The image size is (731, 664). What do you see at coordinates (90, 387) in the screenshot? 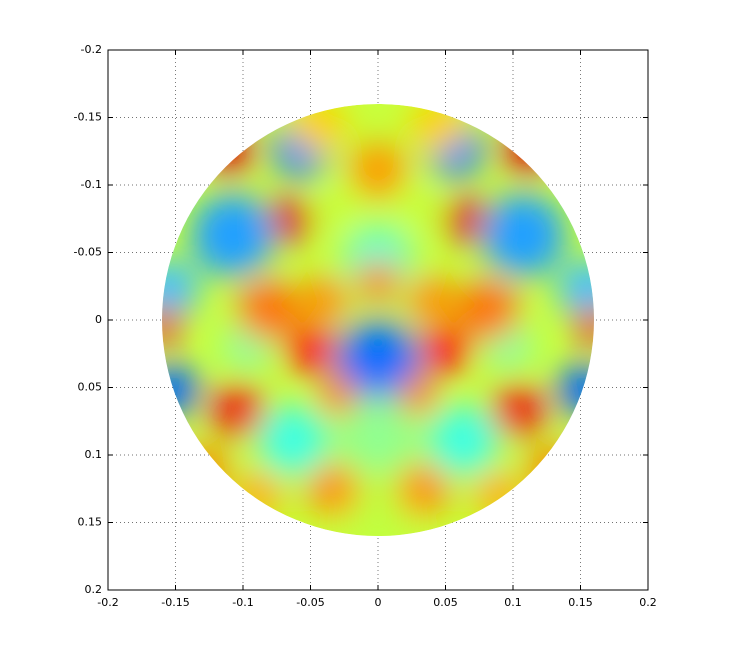
I see `y-tick-label: 0.05` at bounding box center [90, 387].